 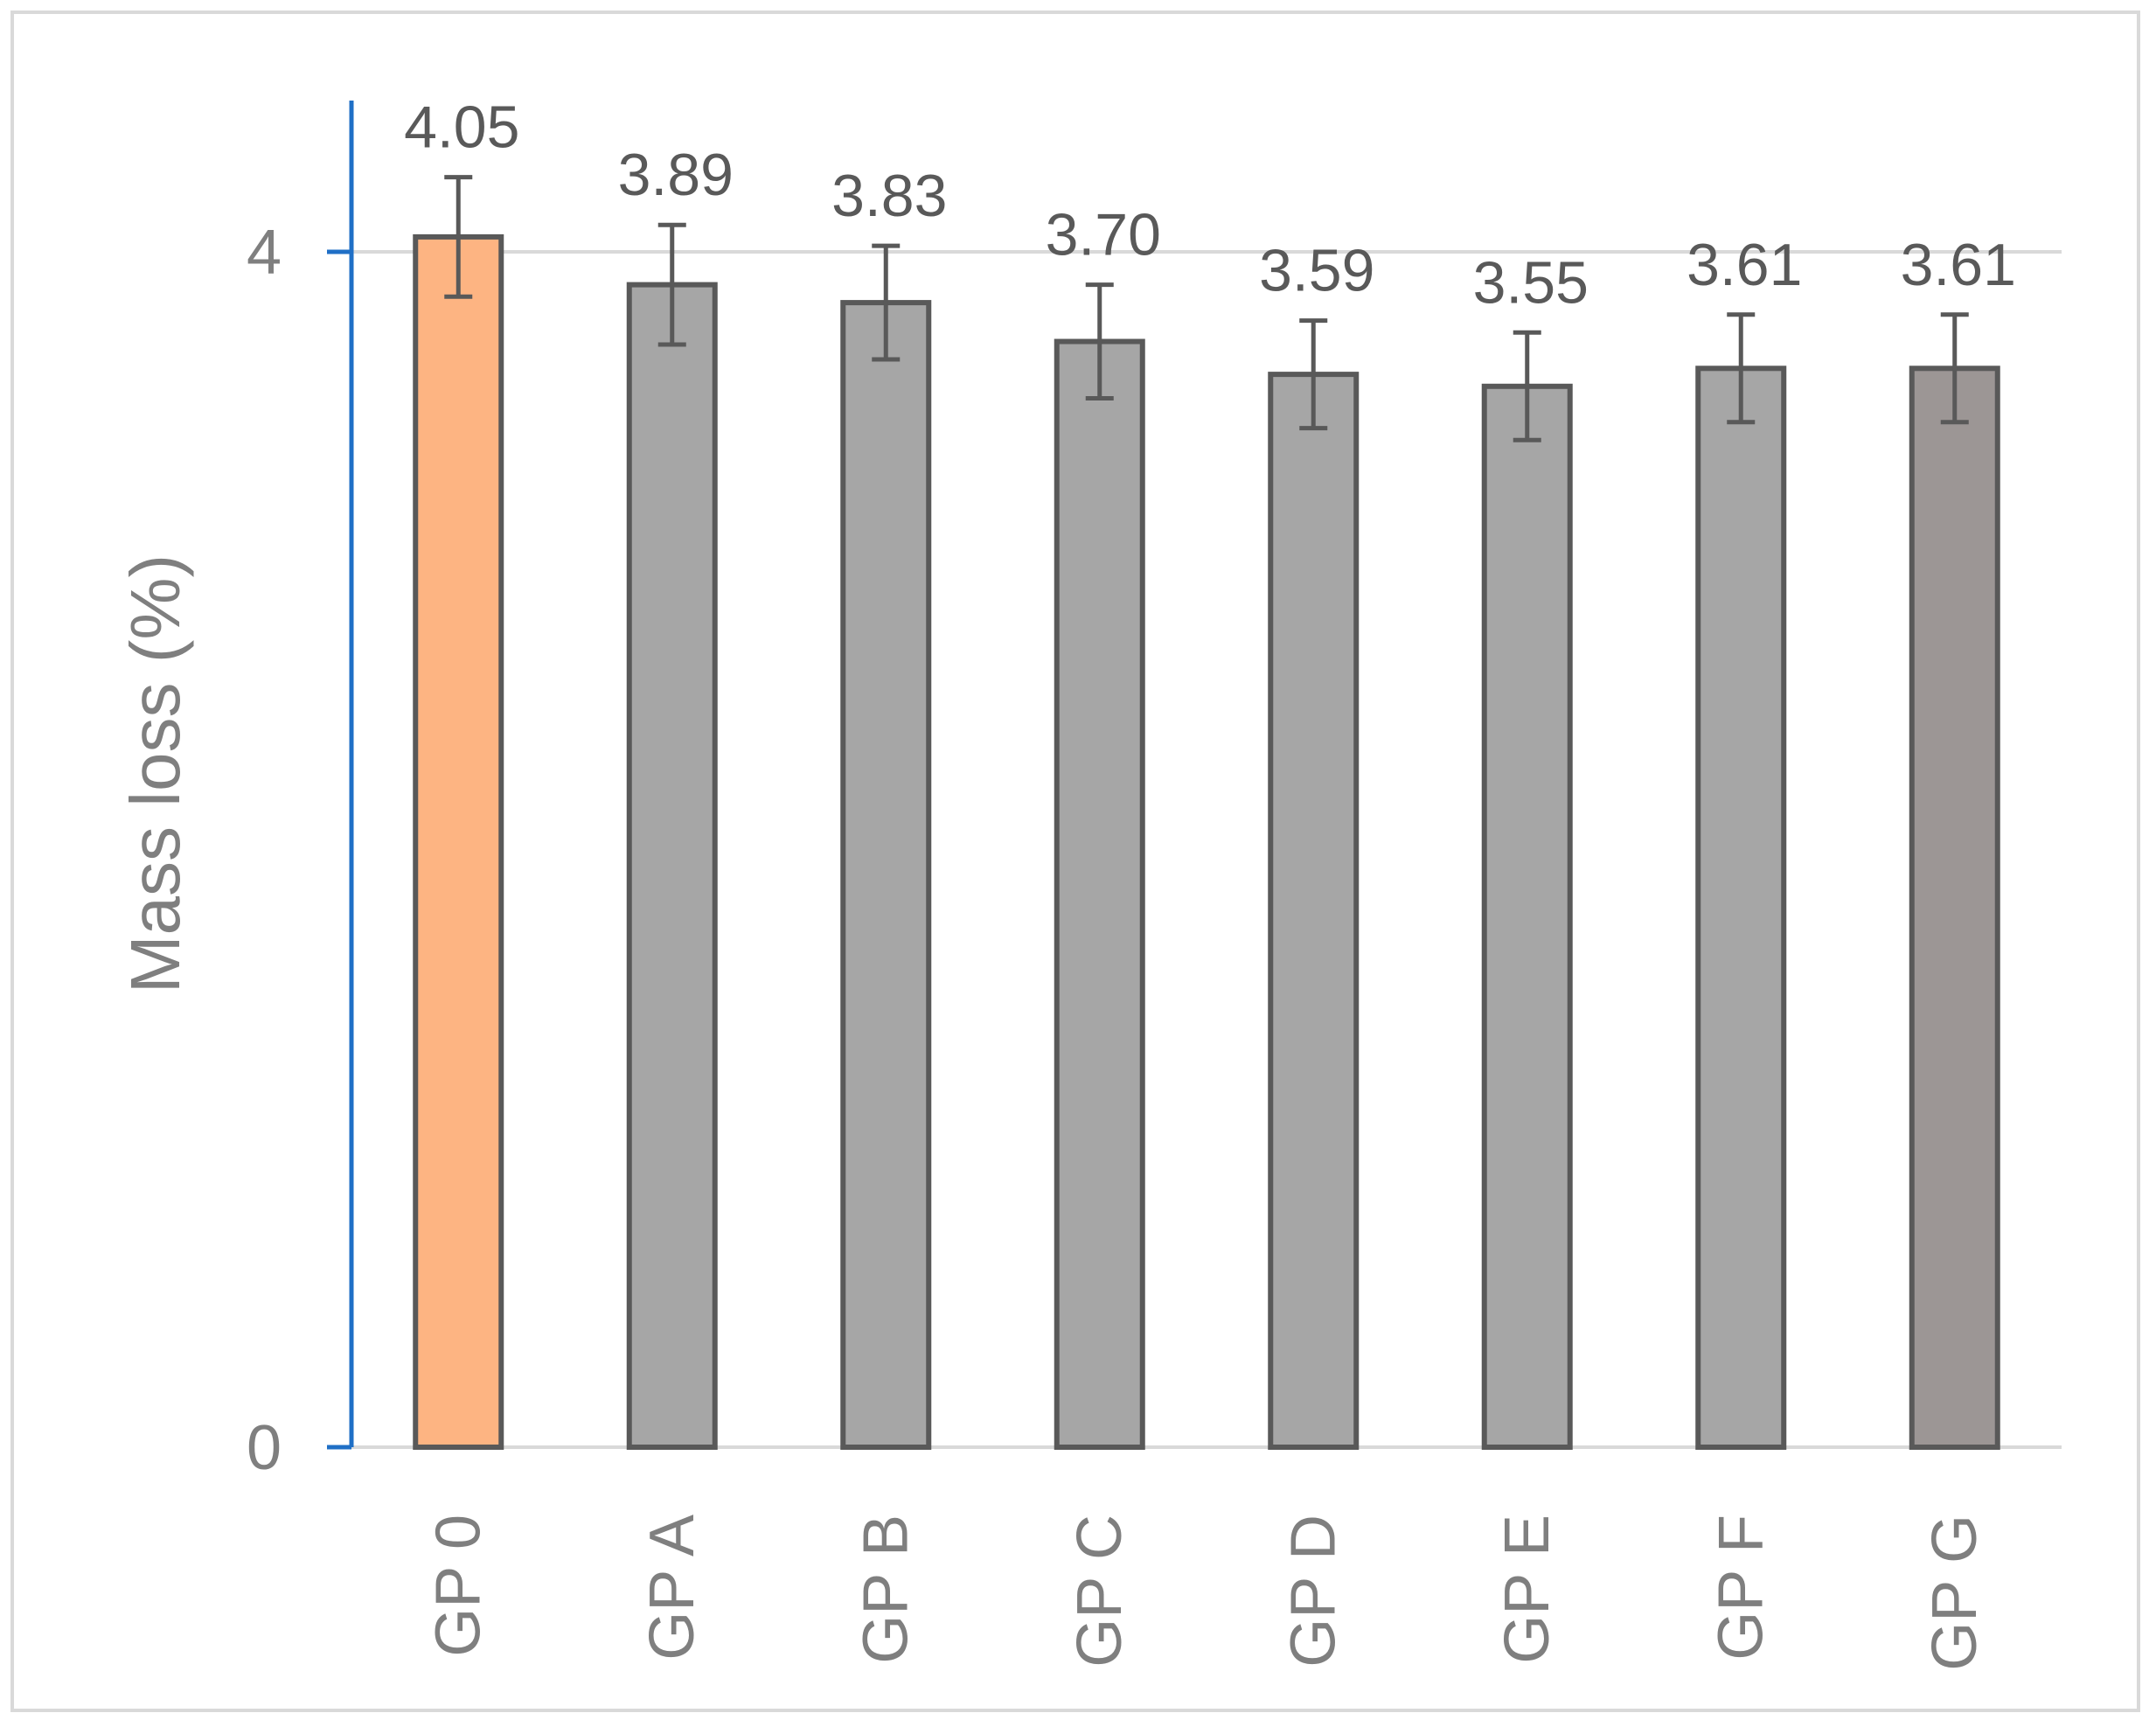 I want to click on error-bar-gp-f, so click(x=1741, y=369).